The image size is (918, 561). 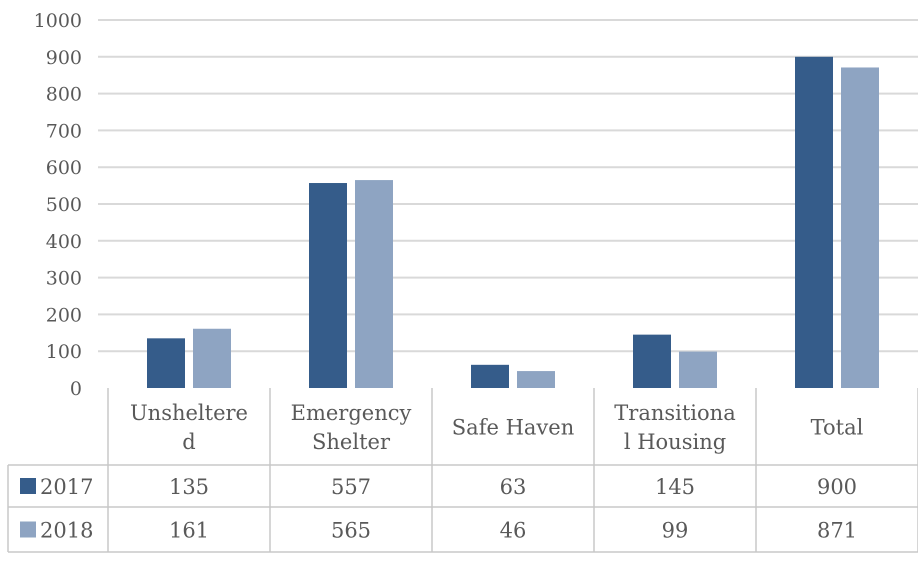 What do you see at coordinates (189, 531) in the screenshot?
I see `table-cell-value: 161` at bounding box center [189, 531].